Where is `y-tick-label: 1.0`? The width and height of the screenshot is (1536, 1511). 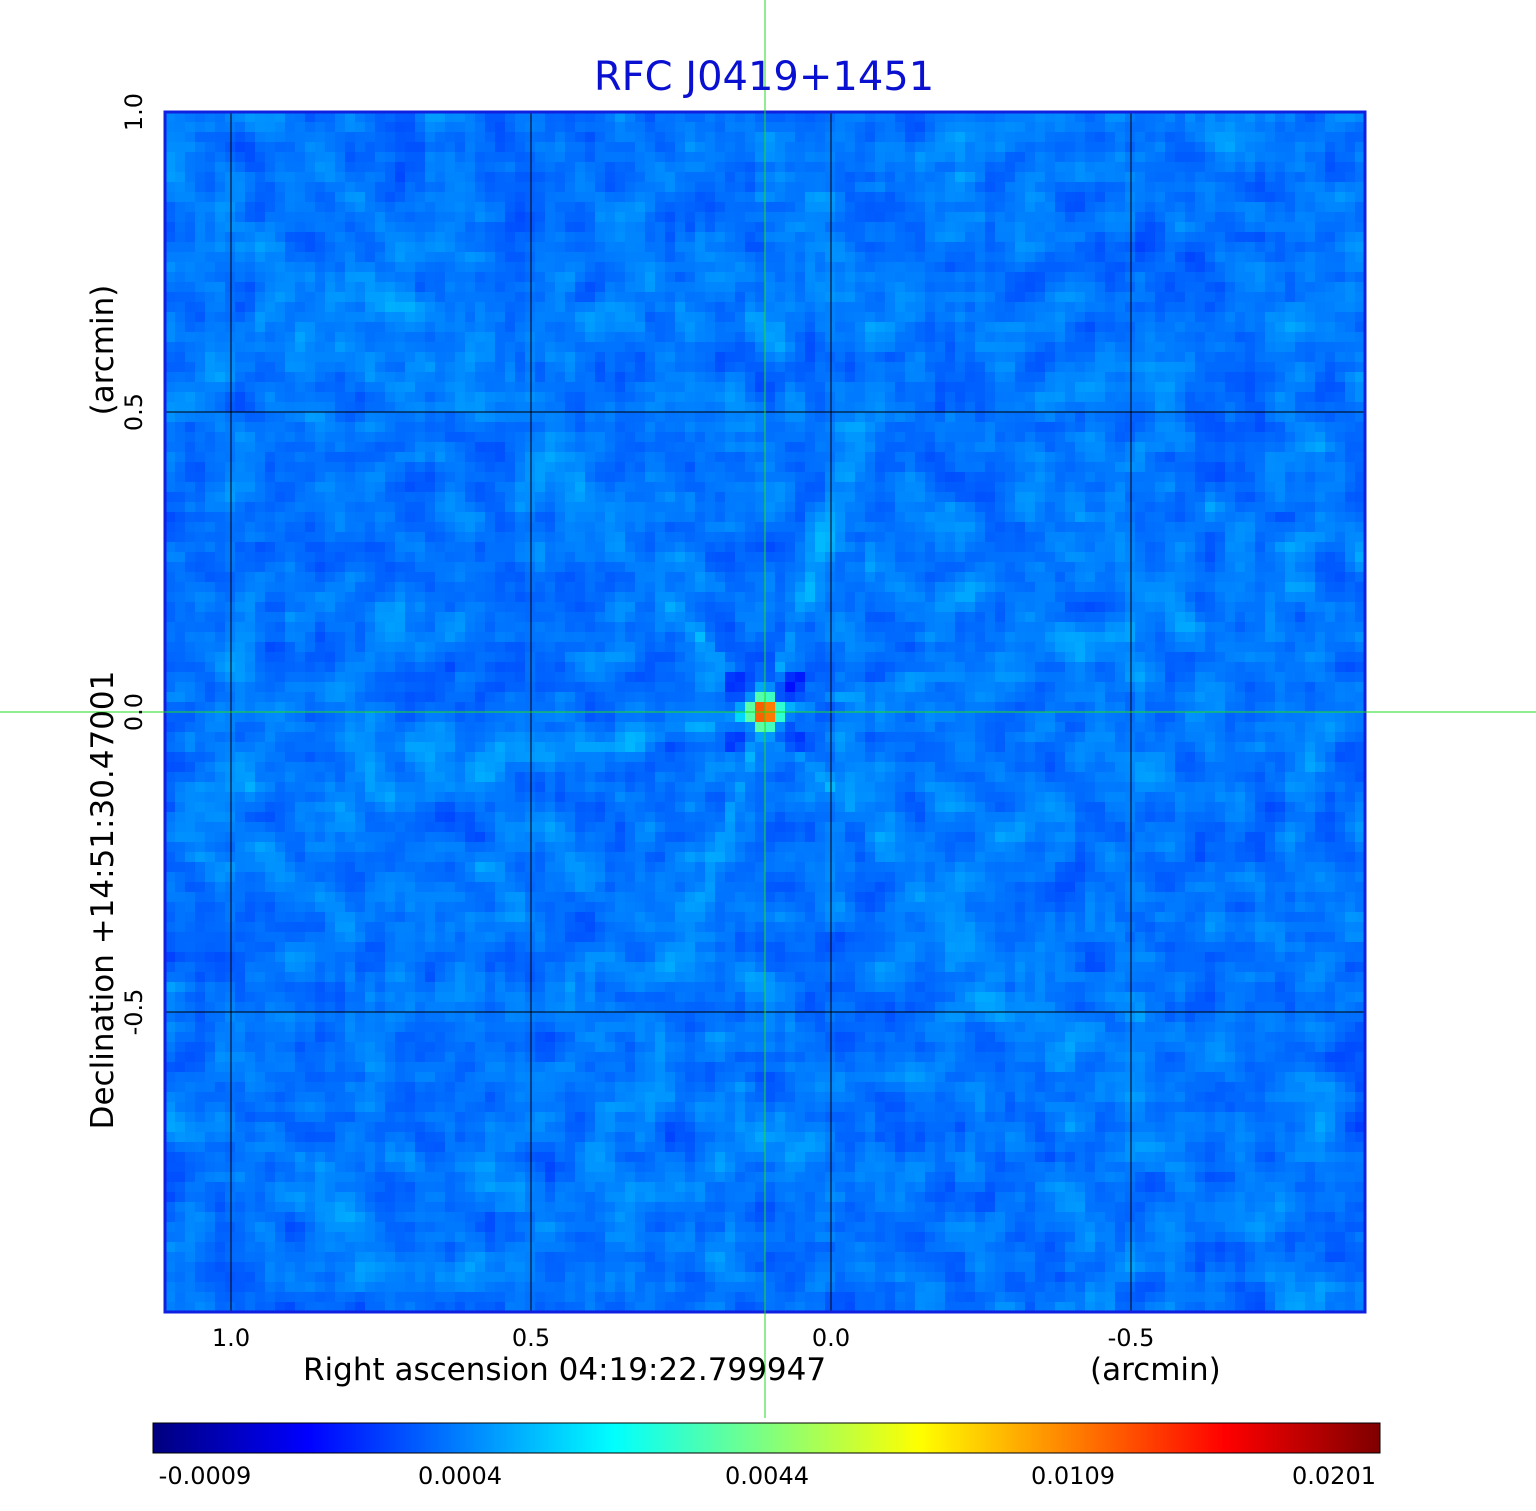 y-tick-label: 1.0 is located at coordinates (134, 112).